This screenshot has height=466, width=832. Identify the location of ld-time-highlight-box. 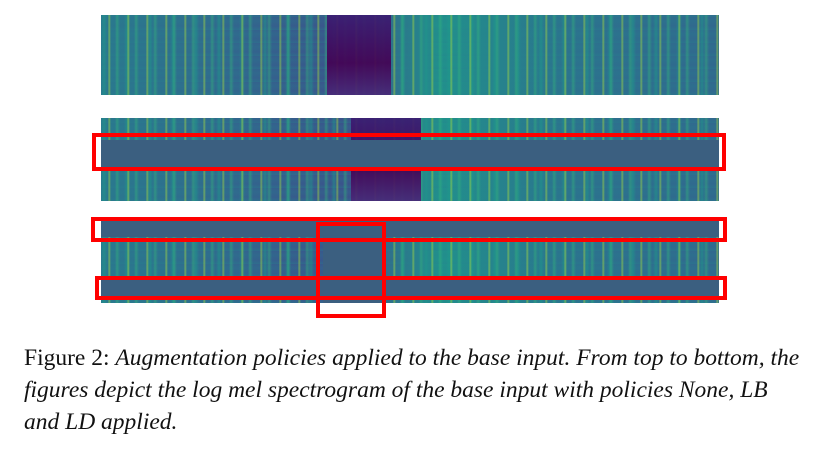
(351, 270).